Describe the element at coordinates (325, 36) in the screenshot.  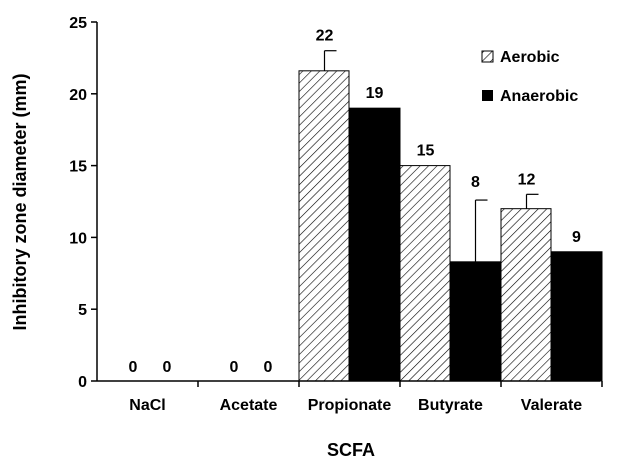
I see `data-label-aerobic-propionate: 22` at that location.